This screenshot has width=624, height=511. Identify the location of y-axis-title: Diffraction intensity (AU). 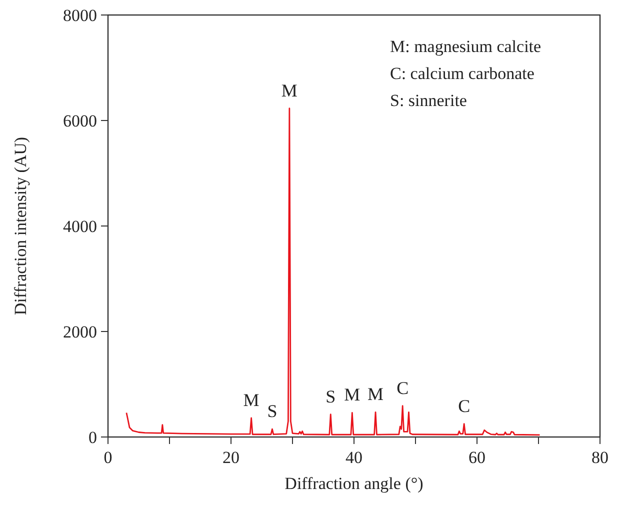
(20, 226).